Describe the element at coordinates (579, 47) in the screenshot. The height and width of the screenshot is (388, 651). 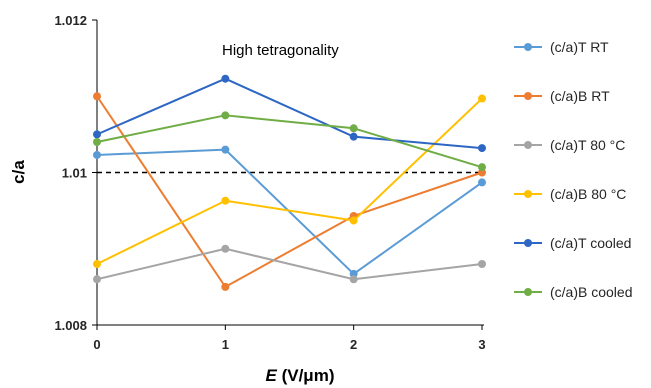
I see `legend-label: (c/a)T RT` at that location.